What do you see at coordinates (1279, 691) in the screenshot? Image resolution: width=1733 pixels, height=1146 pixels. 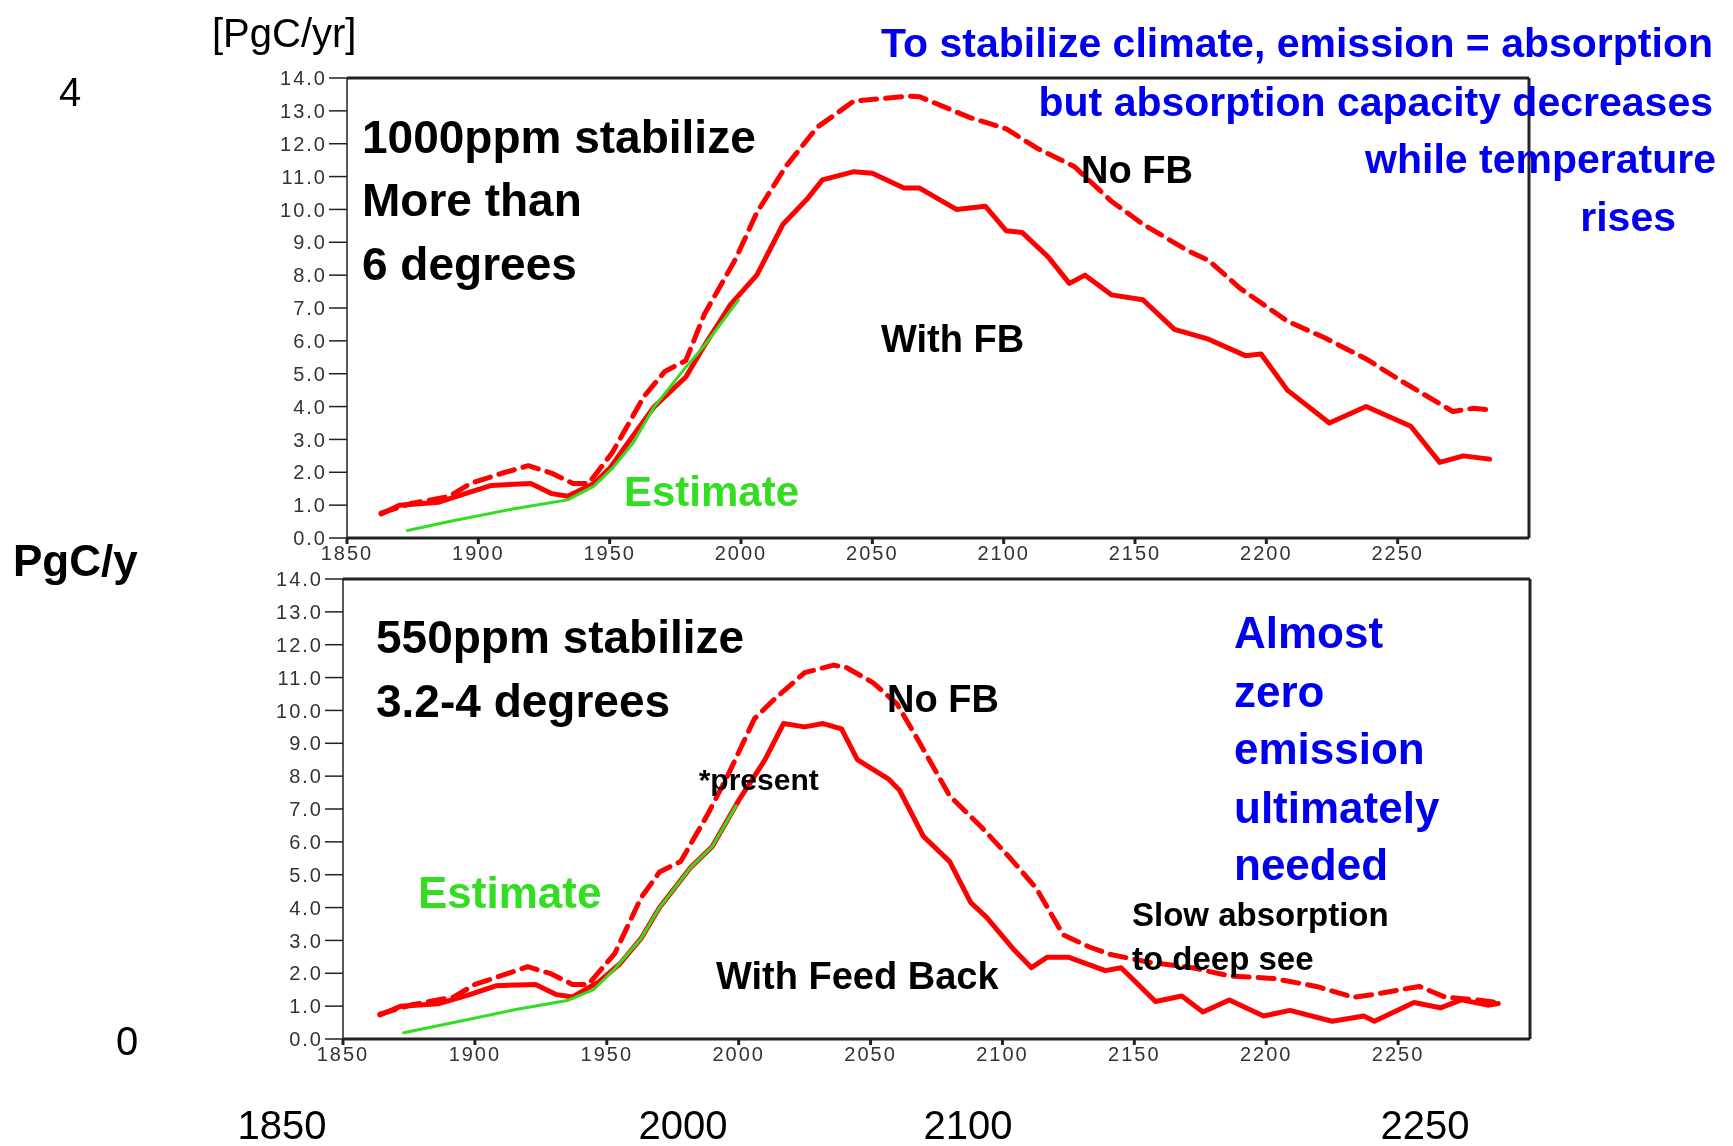 I see `annotation: zero` at bounding box center [1279, 691].